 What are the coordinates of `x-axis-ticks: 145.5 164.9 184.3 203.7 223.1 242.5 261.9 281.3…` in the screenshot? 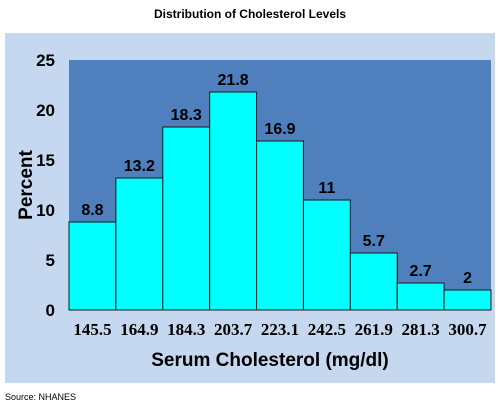 It's located at (280, 329).